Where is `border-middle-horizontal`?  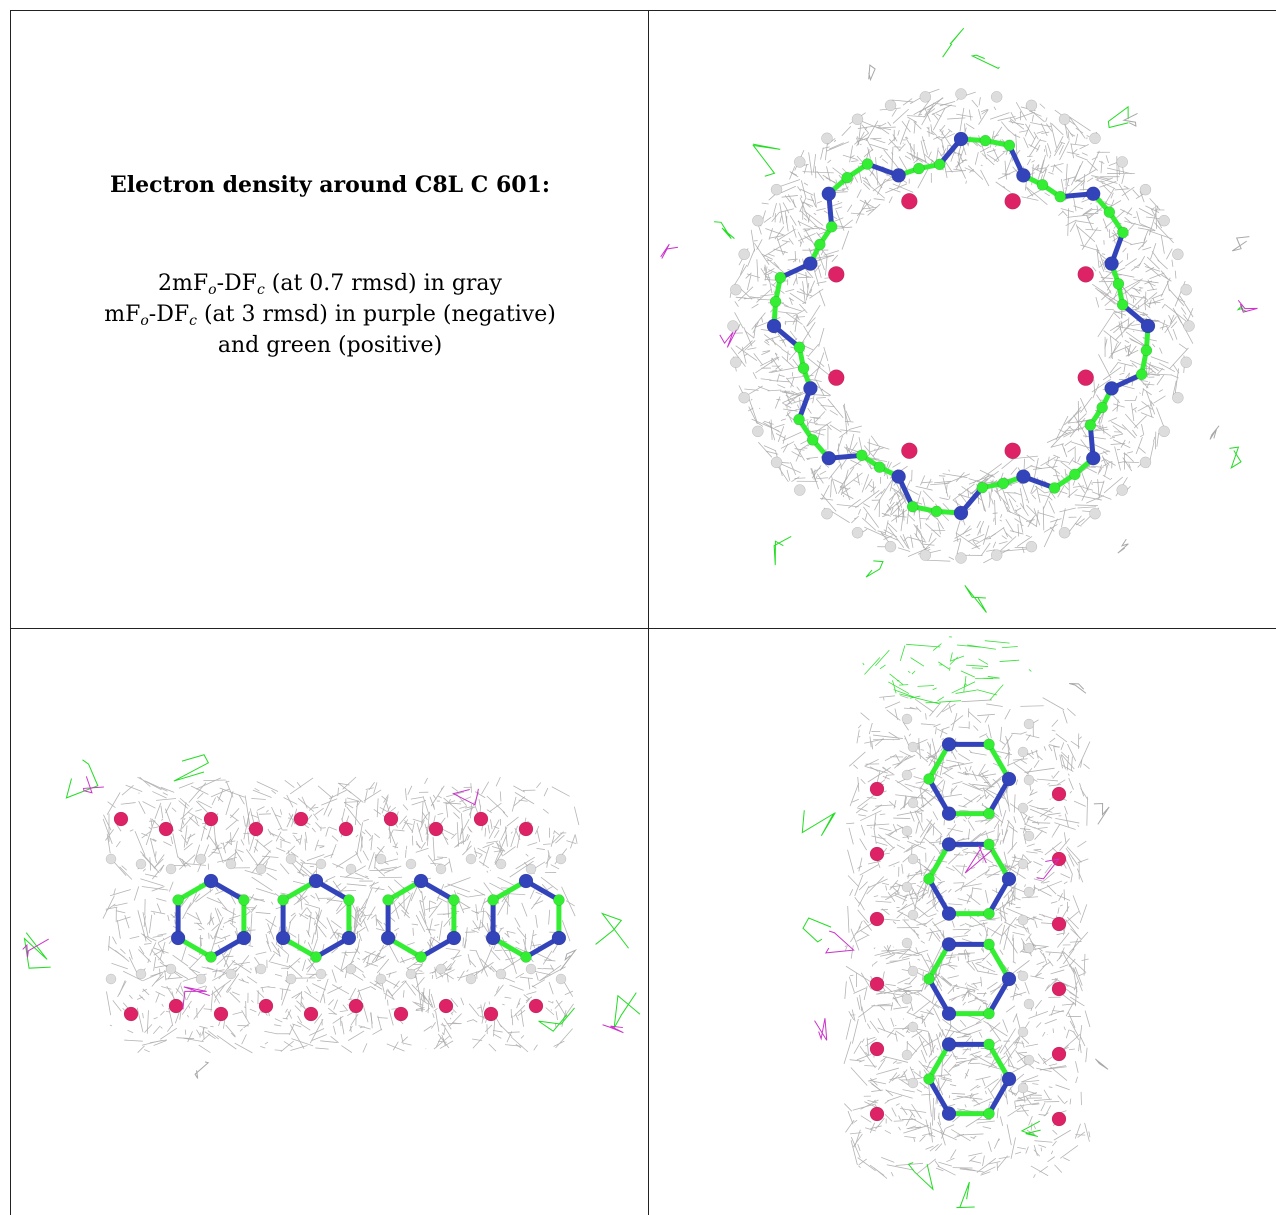
border-middle-horizontal is located at coordinates (643, 628).